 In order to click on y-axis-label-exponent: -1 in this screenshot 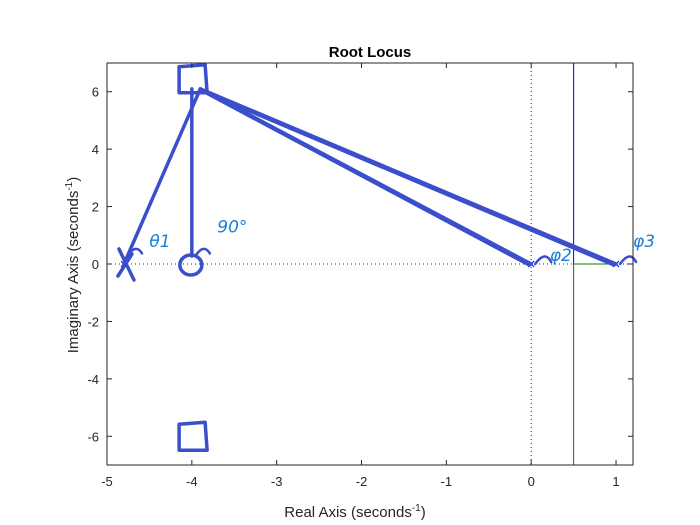, I will do `click(69, 185)`.